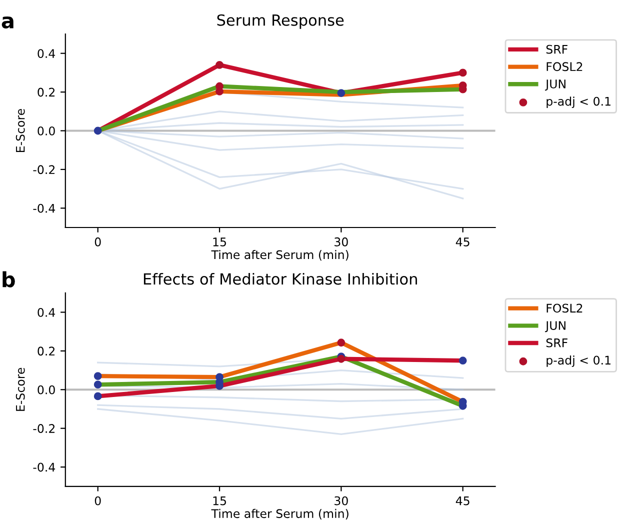  I want to click on chart-title: Effects of Mediator Kinase Inhibition, so click(280, 278).